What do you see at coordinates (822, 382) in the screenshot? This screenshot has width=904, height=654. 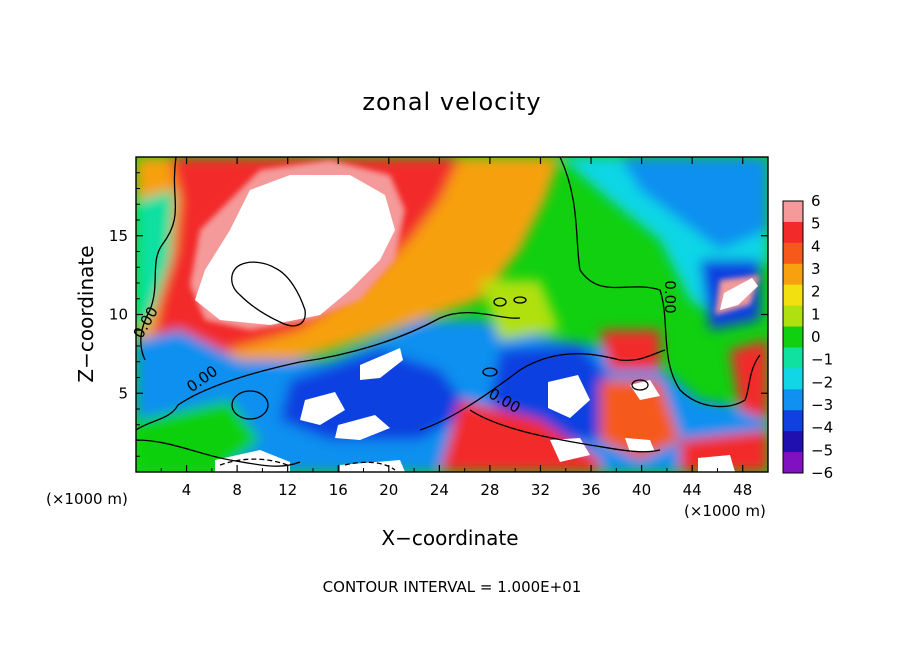 I see `colorbar-tick-label: −2` at bounding box center [822, 382].